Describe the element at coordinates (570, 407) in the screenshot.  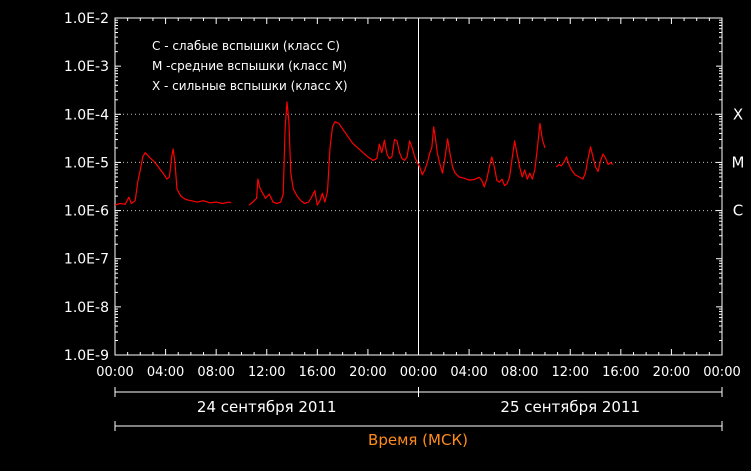
I see `date-label: 25 сентября 2011` at that location.